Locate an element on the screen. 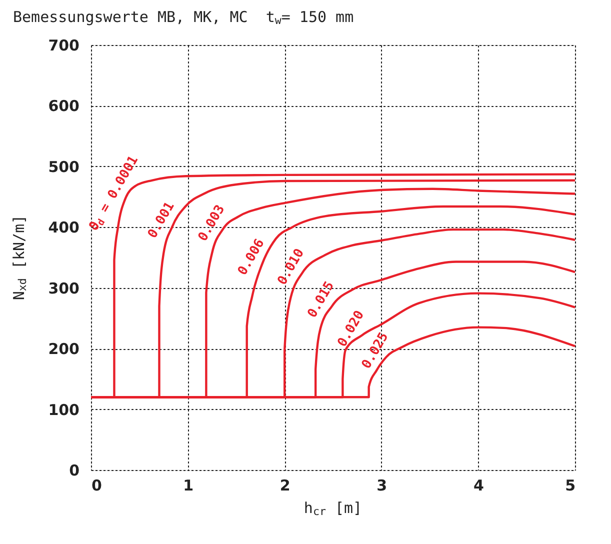  y-tick-label: 300 is located at coordinates (64, 288).